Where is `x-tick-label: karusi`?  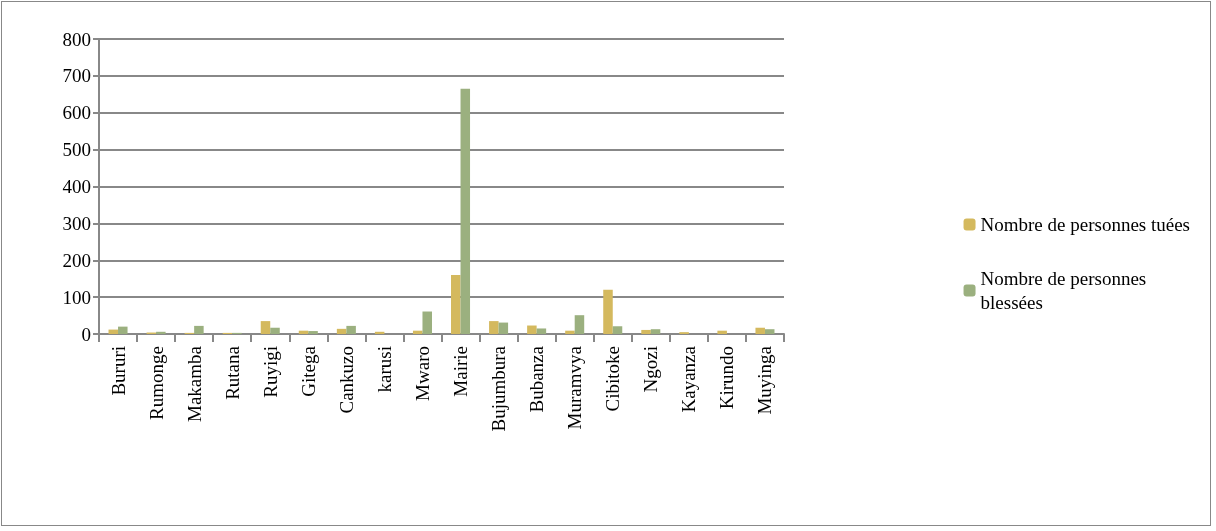
x-tick-label: karusi is located at coordinates (384, 369).